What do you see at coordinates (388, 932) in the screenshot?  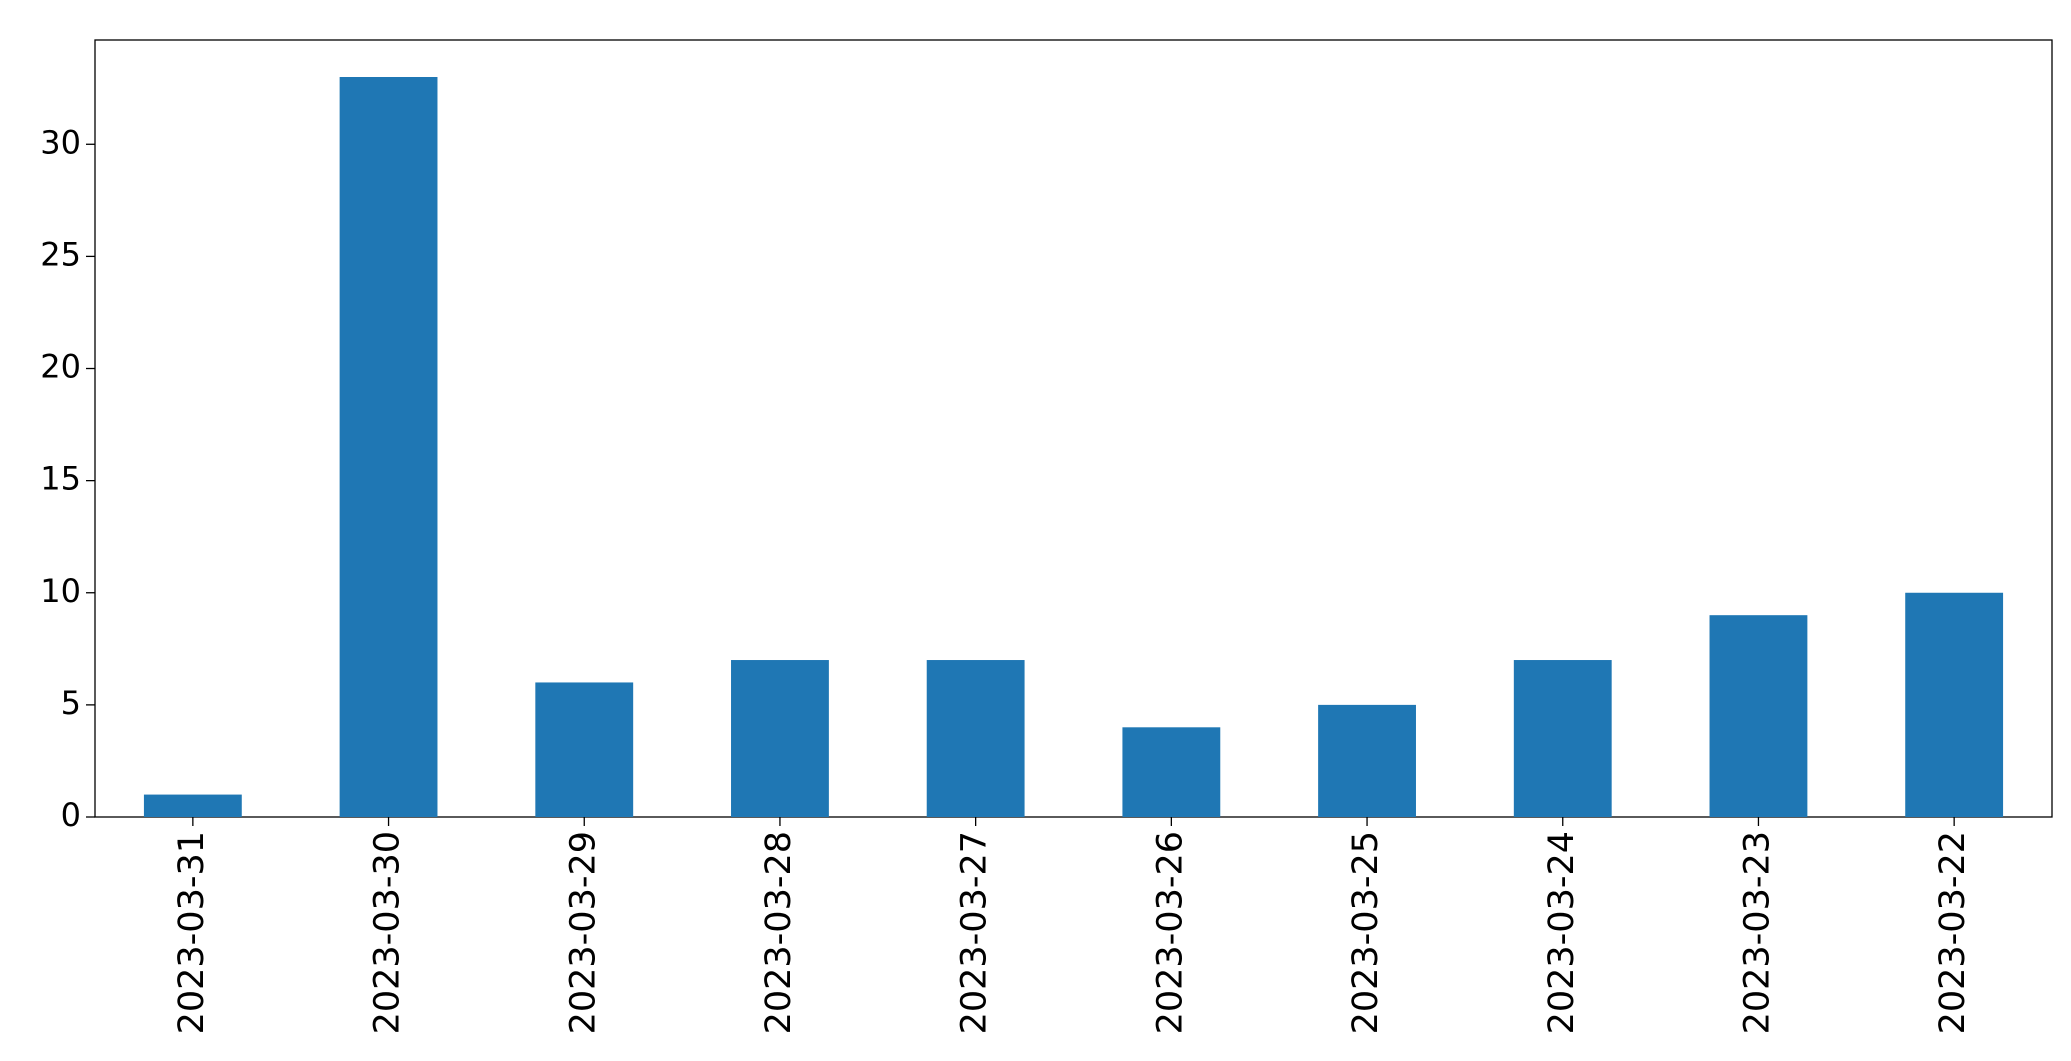 I see `x-tick-label: 2023-03-30` at bounding box center [388, 932].